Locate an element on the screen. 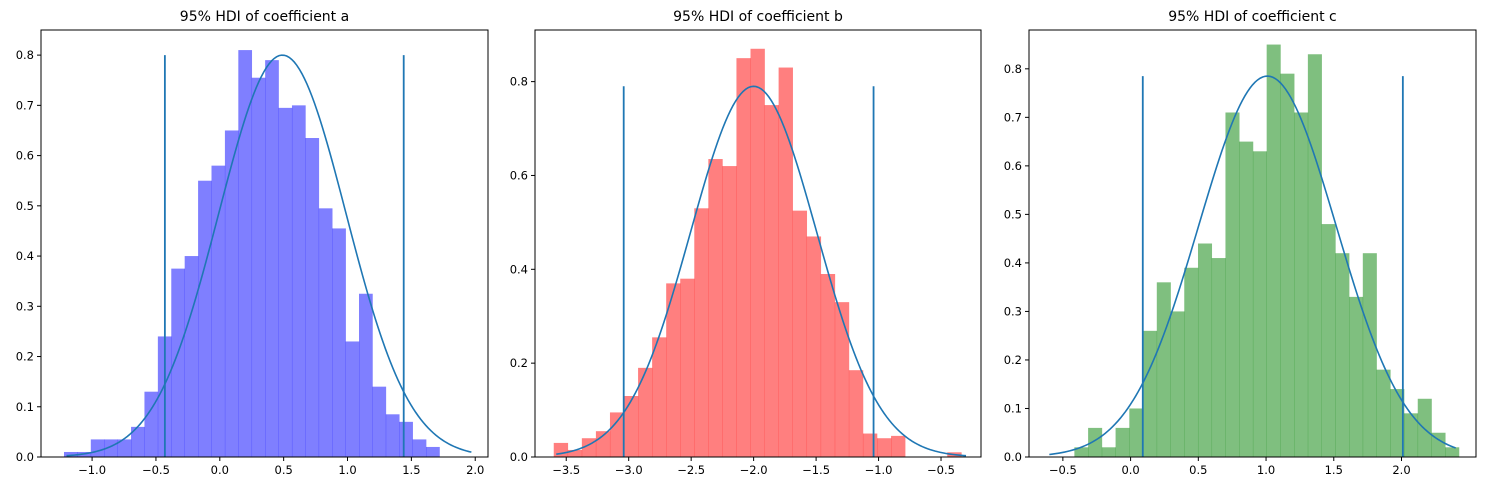 This screenshot has height=490, width=1488. x-tick-label: −3.0 is located at coordinates (629, 470).